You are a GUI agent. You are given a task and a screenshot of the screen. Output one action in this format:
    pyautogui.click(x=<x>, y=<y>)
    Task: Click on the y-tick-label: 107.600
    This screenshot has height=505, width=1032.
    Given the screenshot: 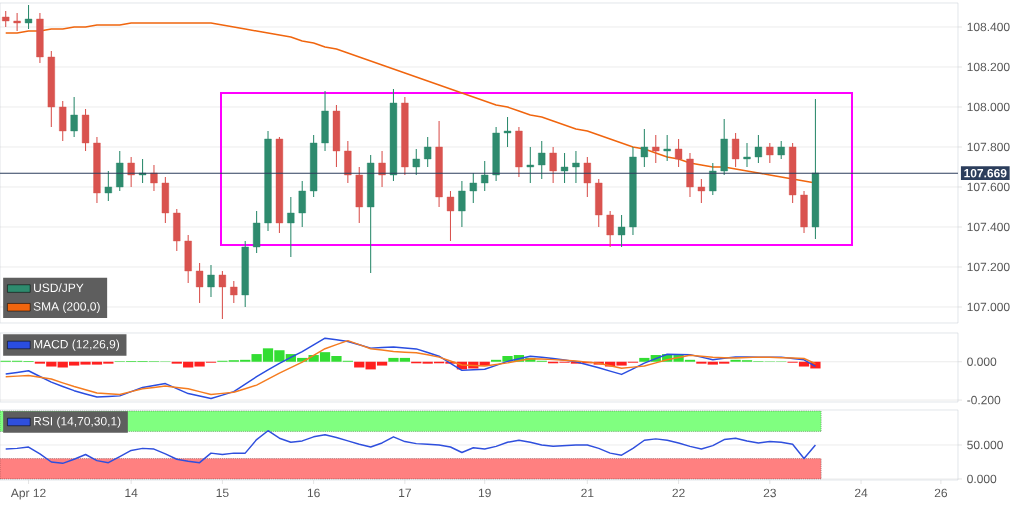 What is the action you would take?
    pyautogui.click(x=988, y=187)
    